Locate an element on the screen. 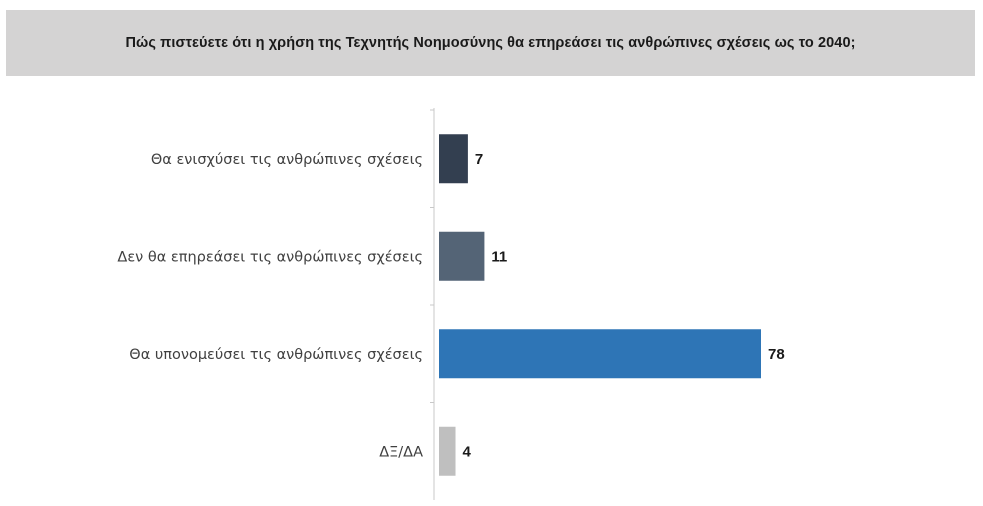  value-label: 78 is located at coordinates (776, 354).